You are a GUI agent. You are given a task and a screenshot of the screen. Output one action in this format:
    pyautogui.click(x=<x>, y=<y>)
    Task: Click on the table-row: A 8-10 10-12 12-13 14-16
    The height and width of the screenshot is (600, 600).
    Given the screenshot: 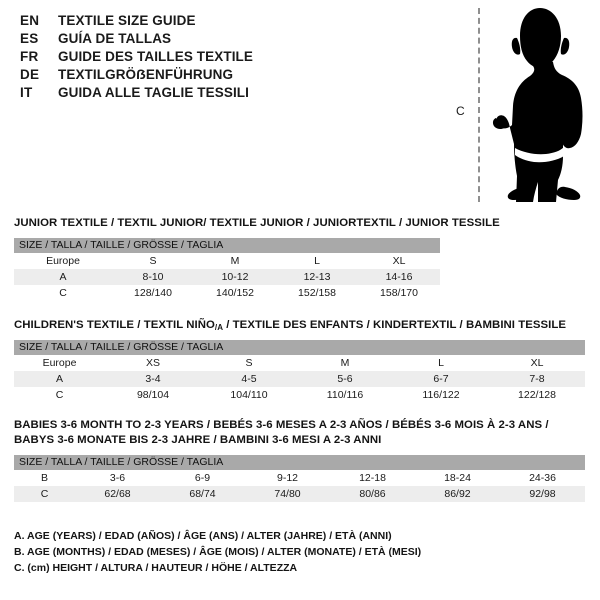 What is the action you would take?
    pyautogui.click(x=227, y=277)
    